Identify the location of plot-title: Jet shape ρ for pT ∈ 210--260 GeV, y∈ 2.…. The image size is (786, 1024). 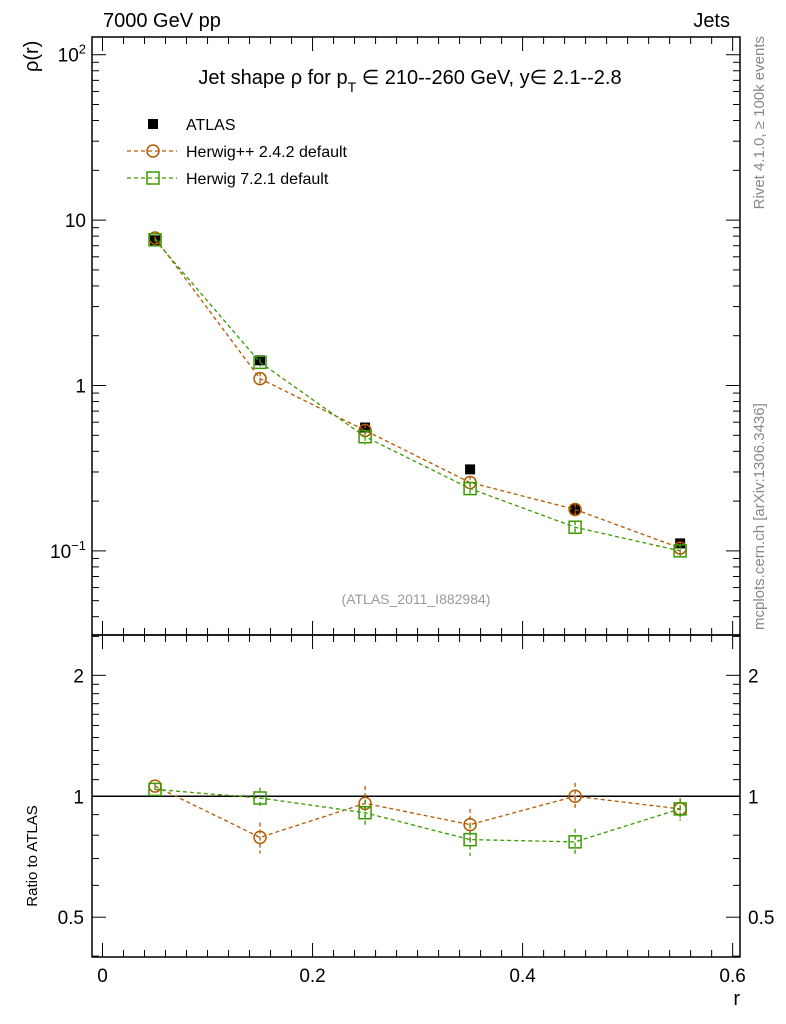
(409, 81).